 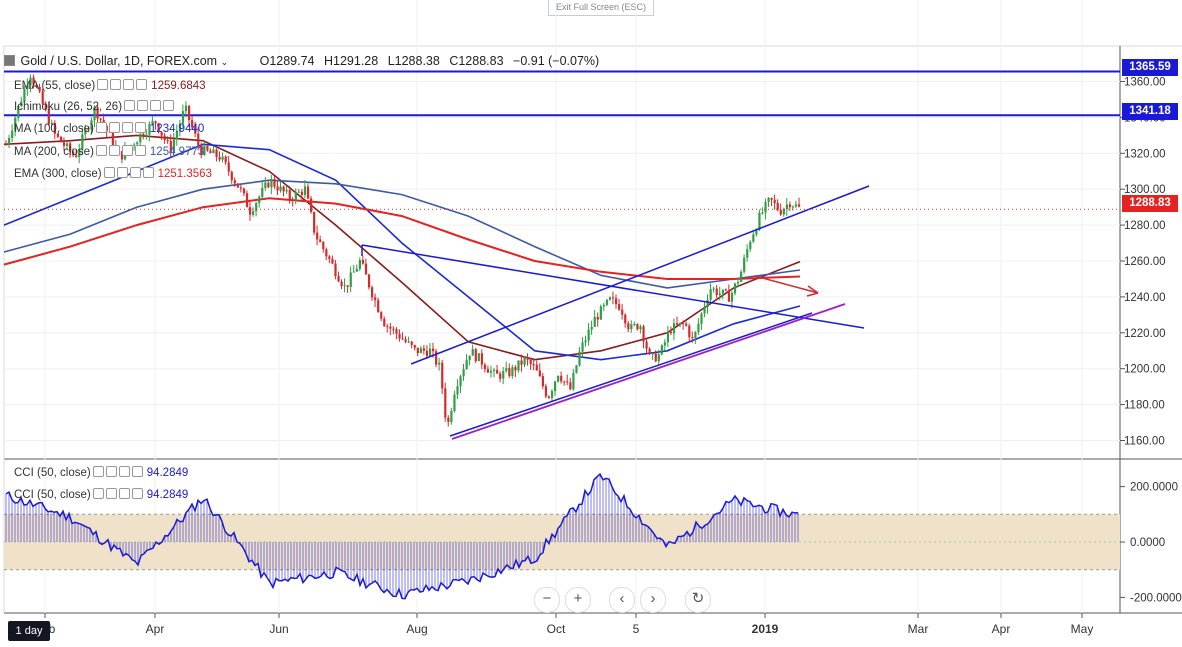 I want to click on symbol-checkbox-icon, so click(x=9, y=60).